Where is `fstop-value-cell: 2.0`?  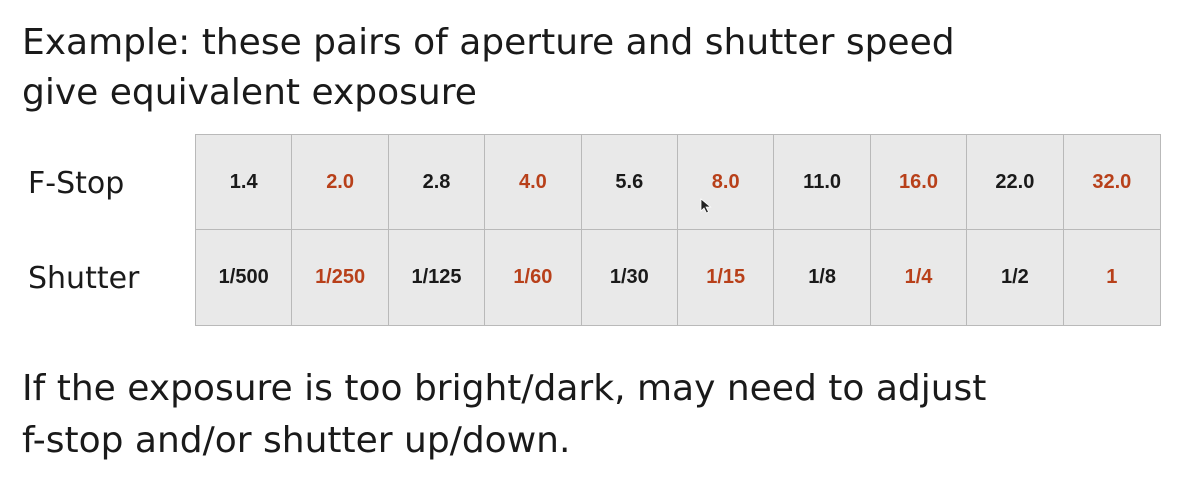
fstop-value-cell: 2.0 is located at coordinates (340, 182).